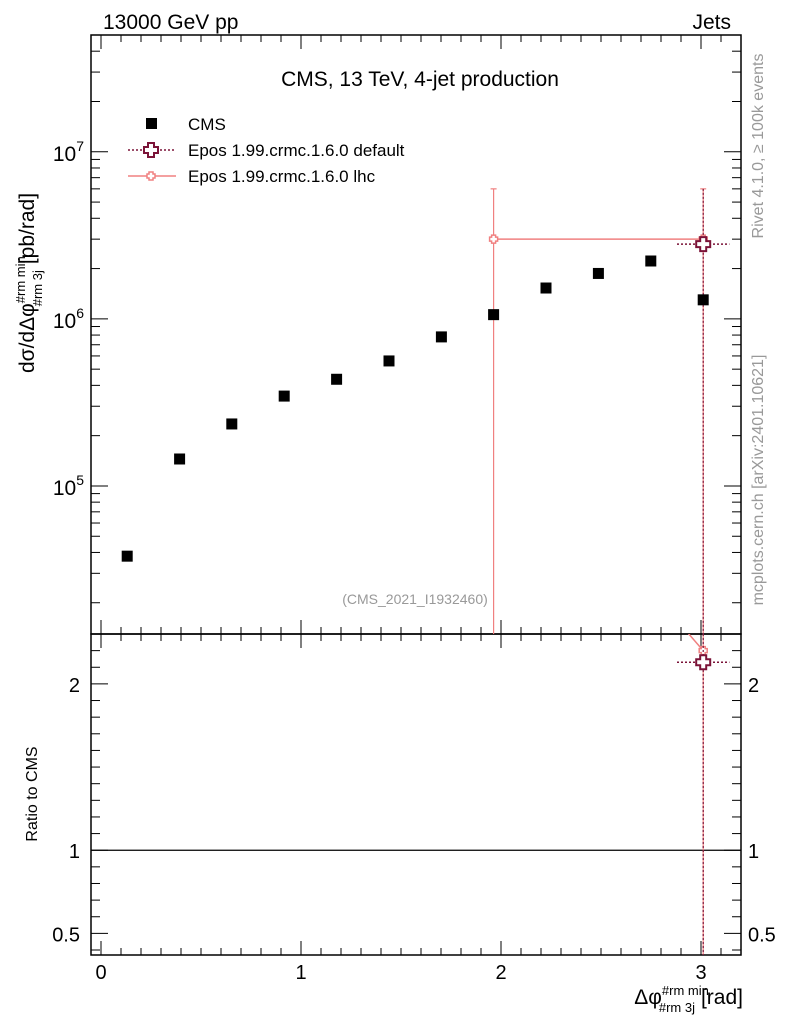 Image resolution: width=786 pixels, height=1024 pixels. What do you see at coordinates (66, 935) in the screenshot?
I see `ratio-tick-label-left: 0.5` at bounding box center [66, 935].